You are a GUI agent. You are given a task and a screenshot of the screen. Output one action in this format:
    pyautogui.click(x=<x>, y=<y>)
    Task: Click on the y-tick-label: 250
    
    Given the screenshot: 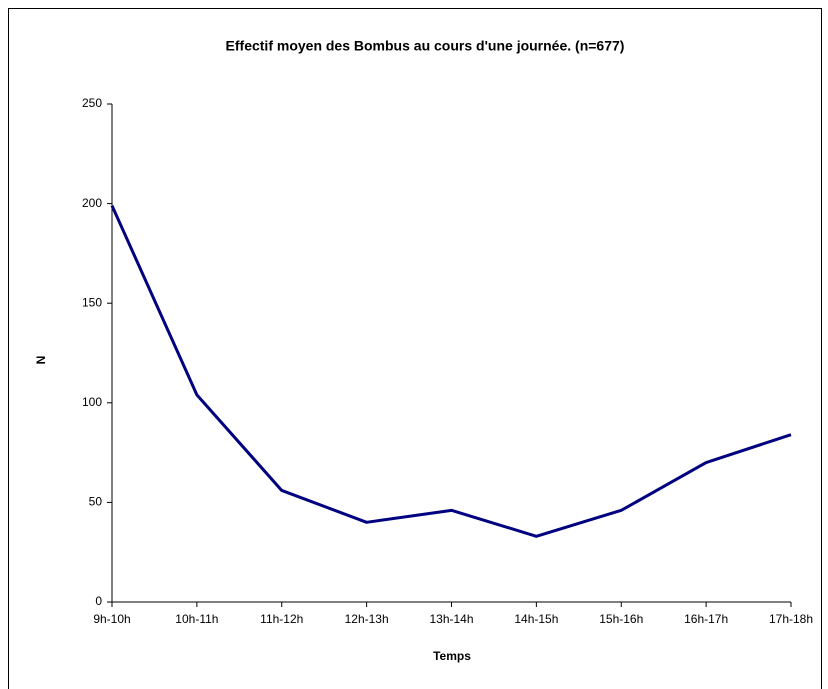 What is the action you would take?
    pyautogui.click(x=92, y=103)
    